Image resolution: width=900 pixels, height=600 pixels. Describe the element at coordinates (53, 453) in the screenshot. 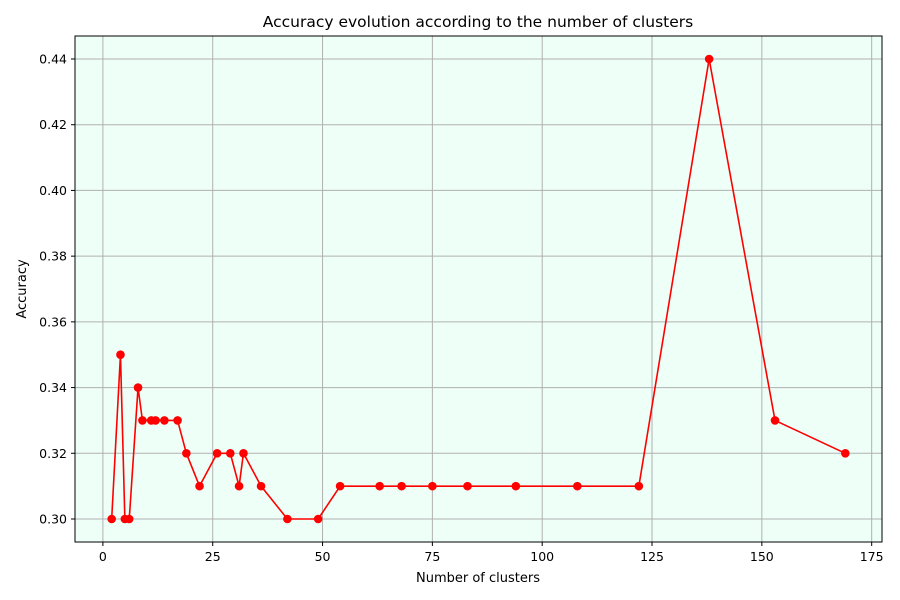

I see `y-tick-label: 0.32` at that location.